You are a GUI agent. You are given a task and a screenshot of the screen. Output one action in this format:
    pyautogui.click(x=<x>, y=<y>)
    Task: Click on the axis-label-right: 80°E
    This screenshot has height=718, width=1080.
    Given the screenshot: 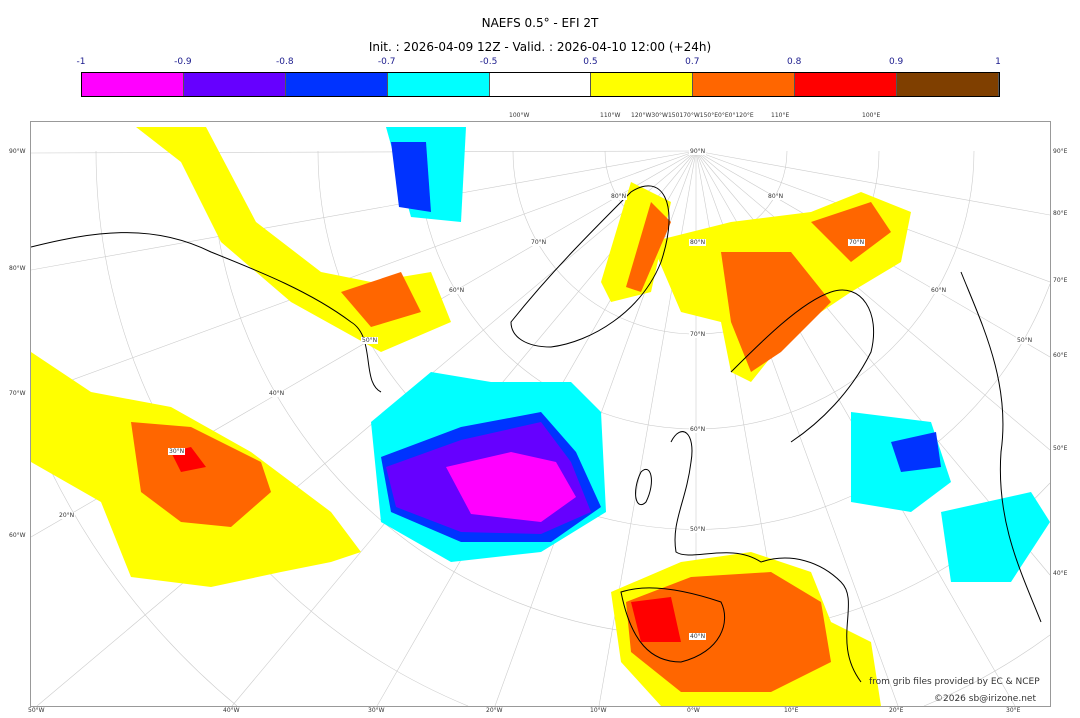 What is the action you would take?
    pyautogui.click(x=1060, y=213)
    